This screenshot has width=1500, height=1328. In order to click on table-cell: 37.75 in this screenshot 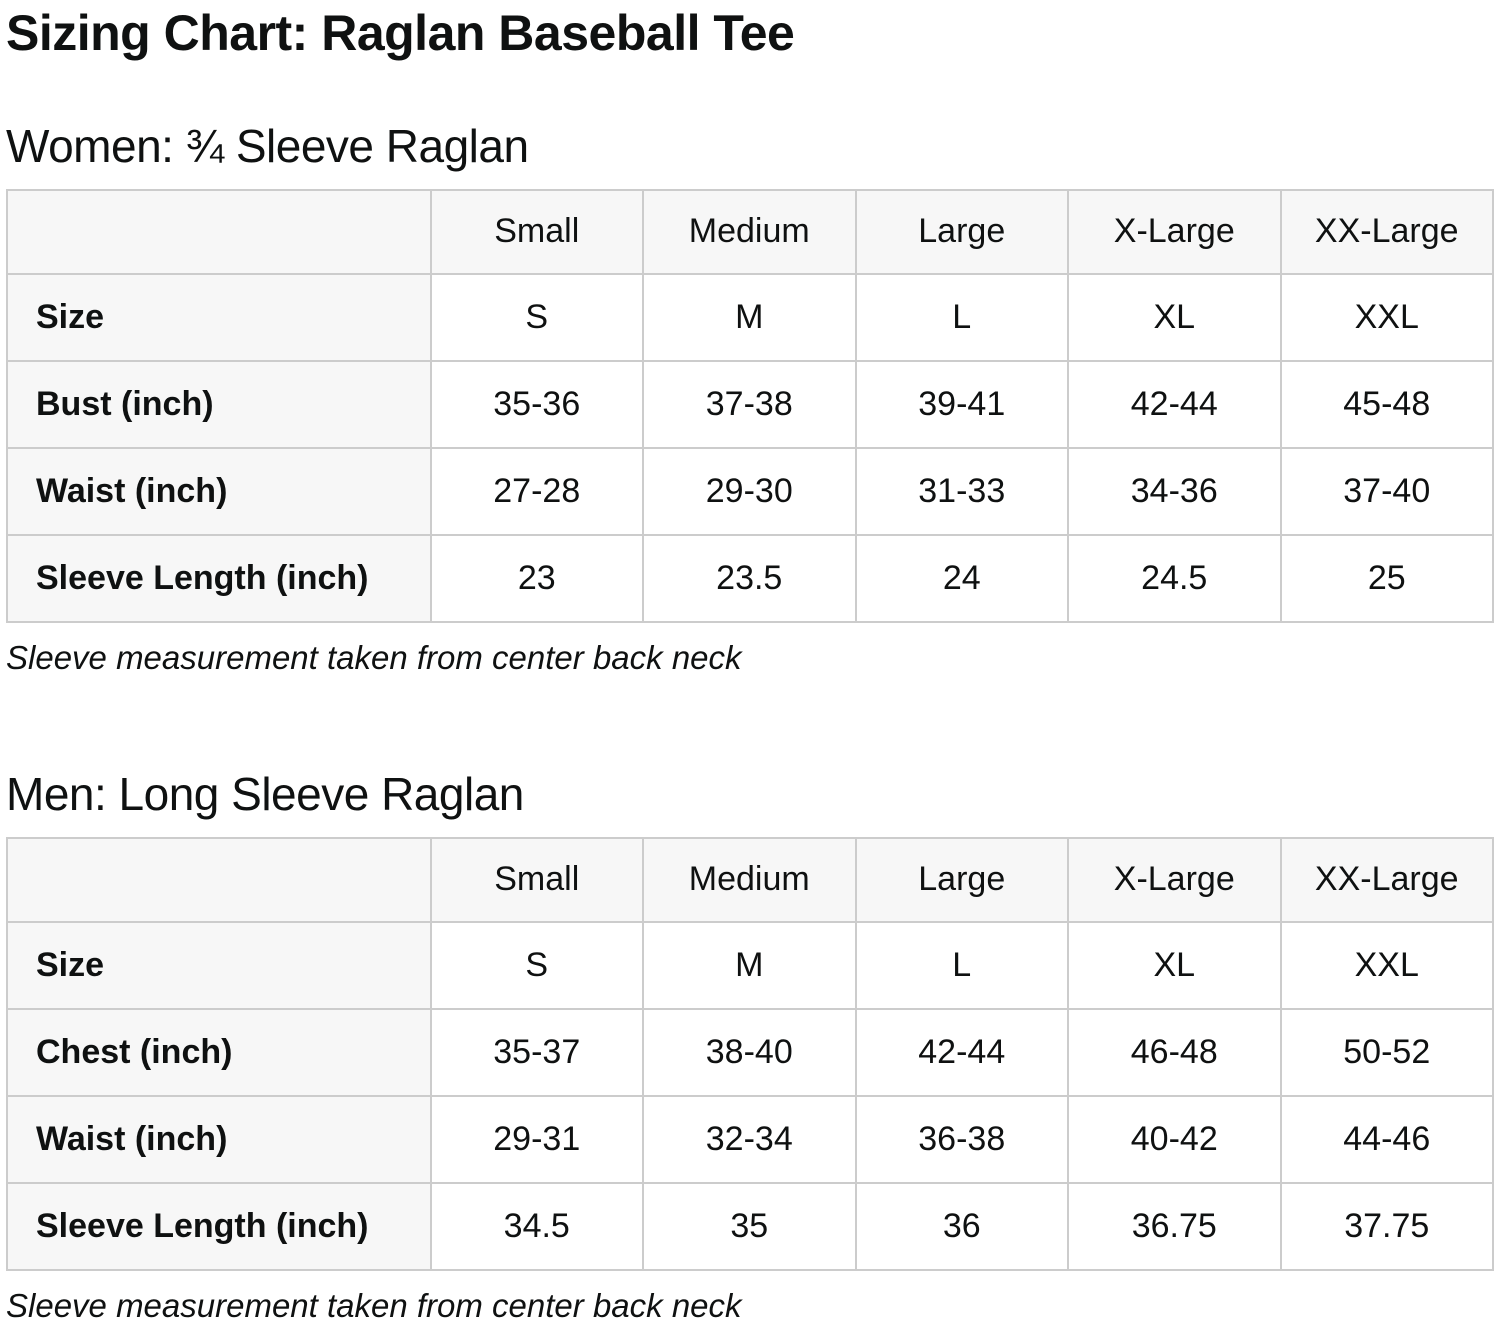, I will do `click(1386, 1226)`.